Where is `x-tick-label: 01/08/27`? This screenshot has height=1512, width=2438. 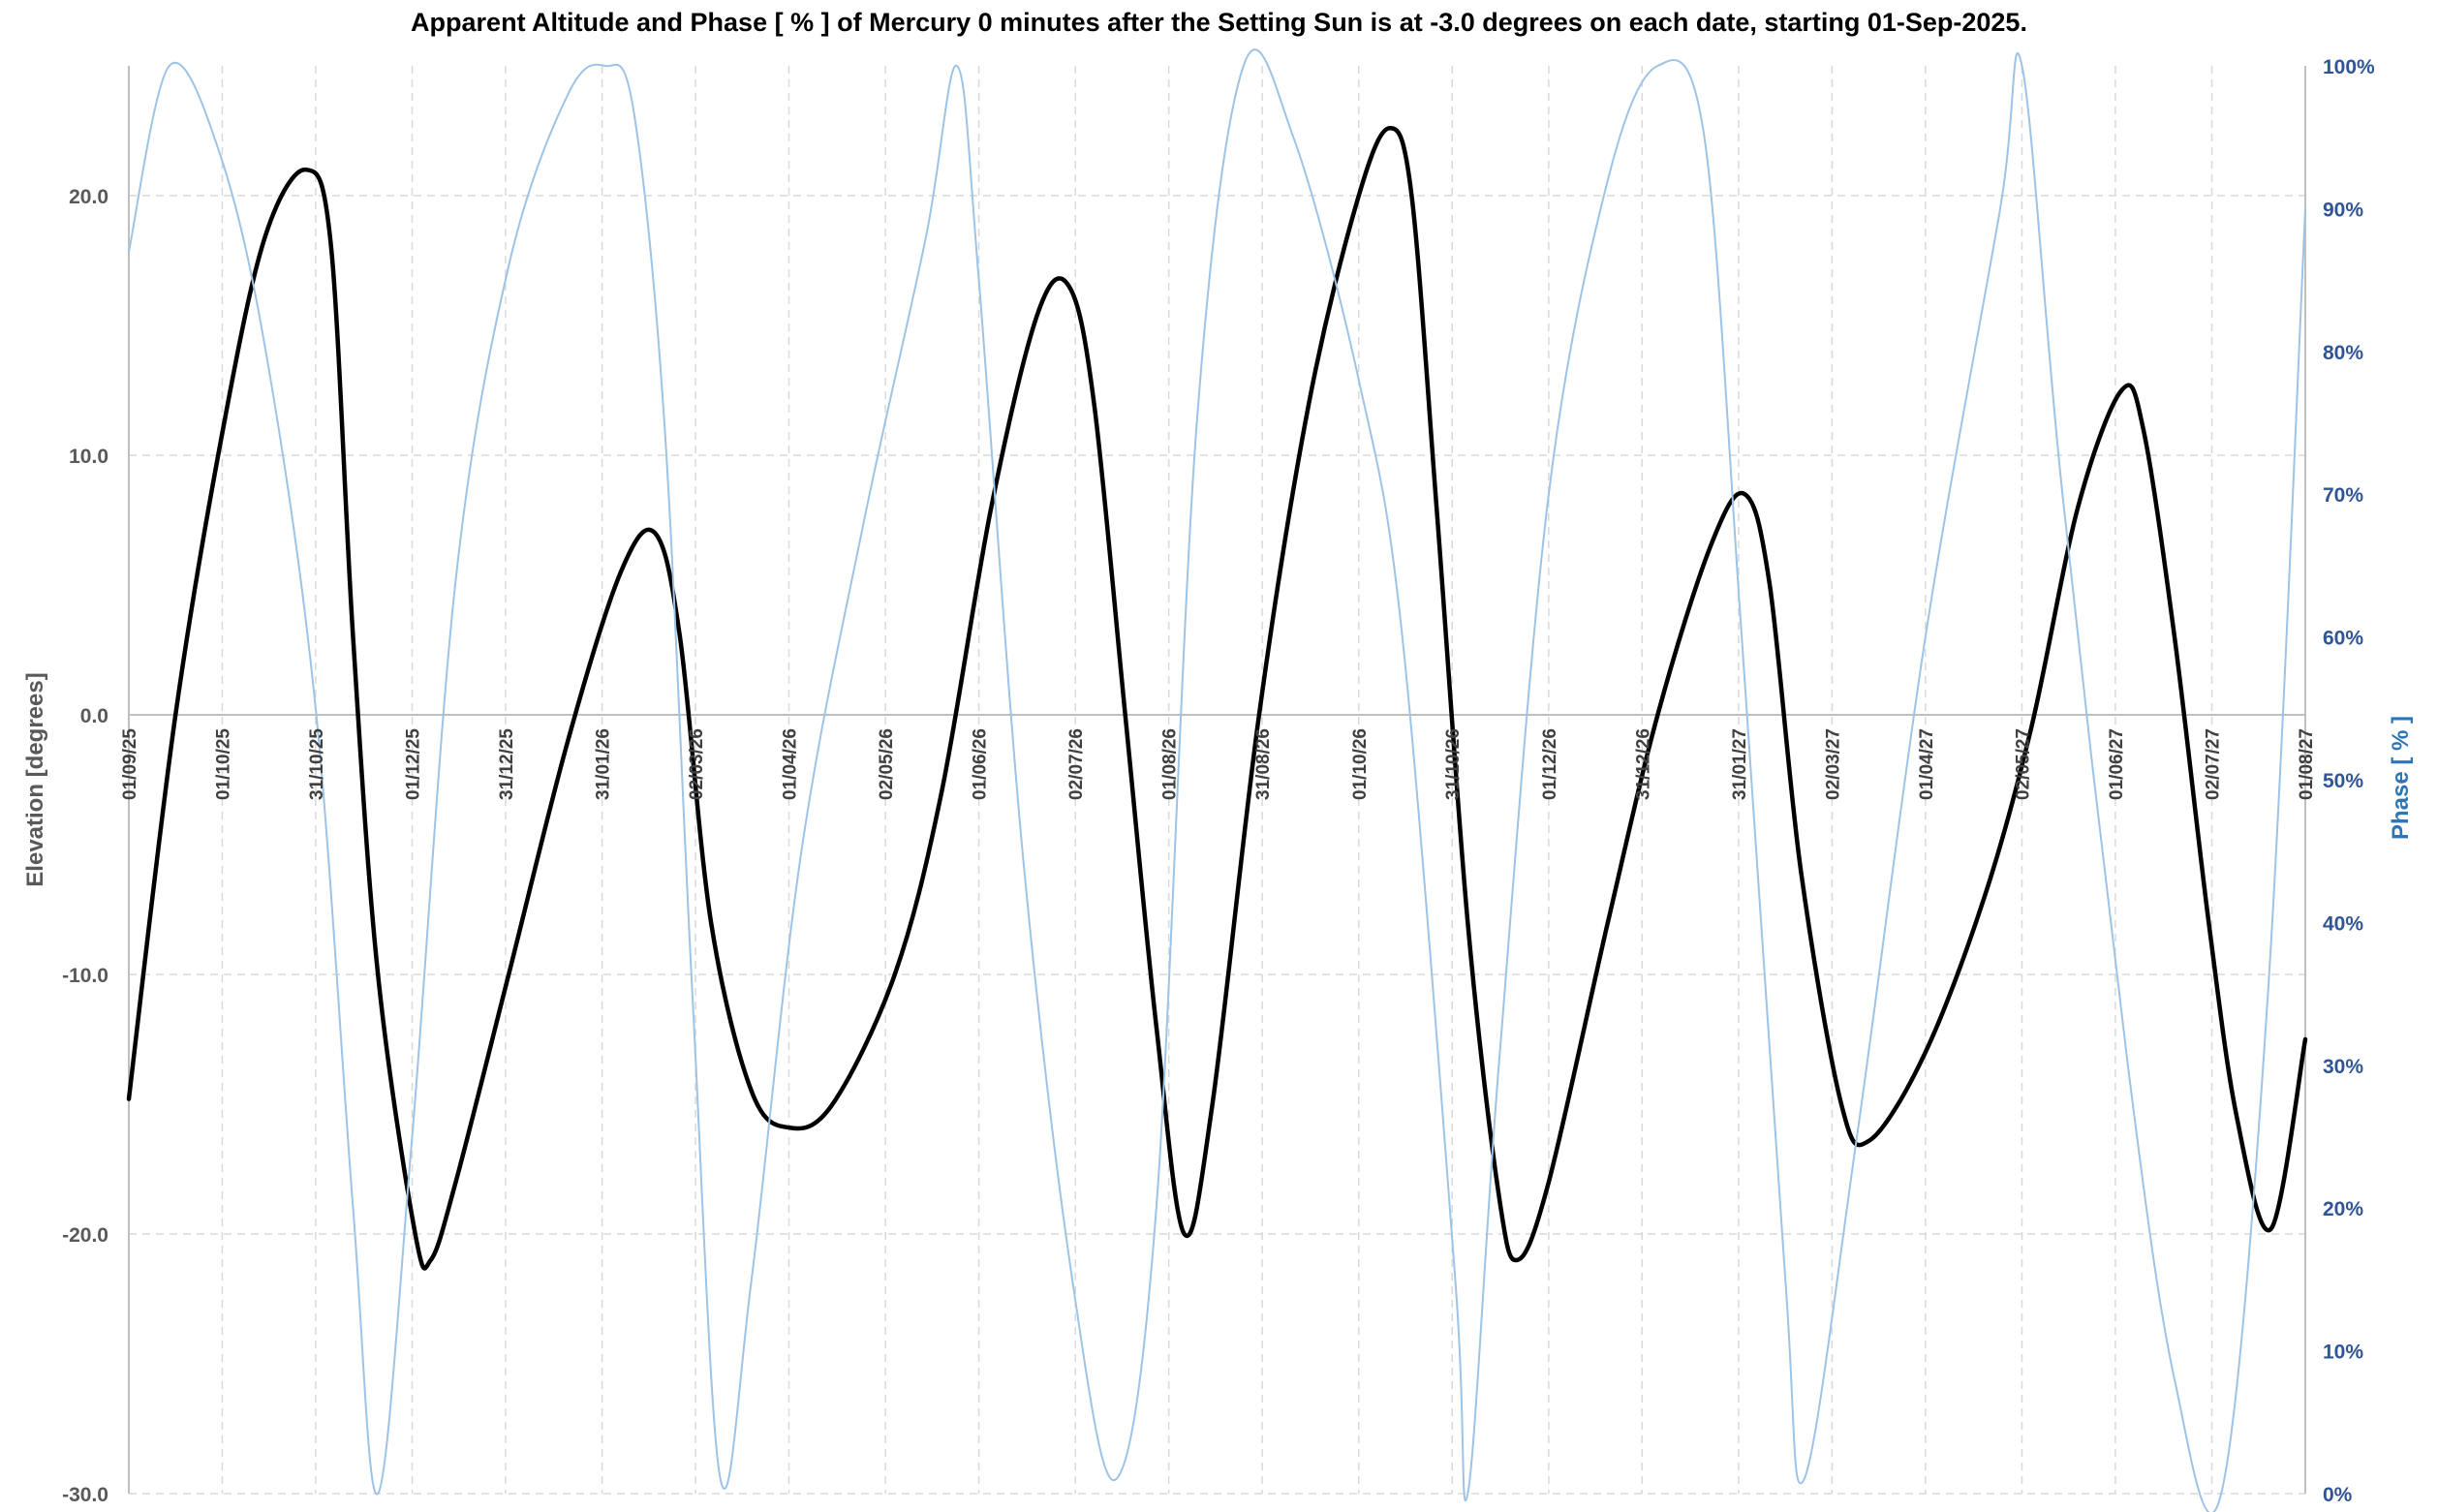 x-tick-label: 01/08/27 is located at coordinates (2307, 764).